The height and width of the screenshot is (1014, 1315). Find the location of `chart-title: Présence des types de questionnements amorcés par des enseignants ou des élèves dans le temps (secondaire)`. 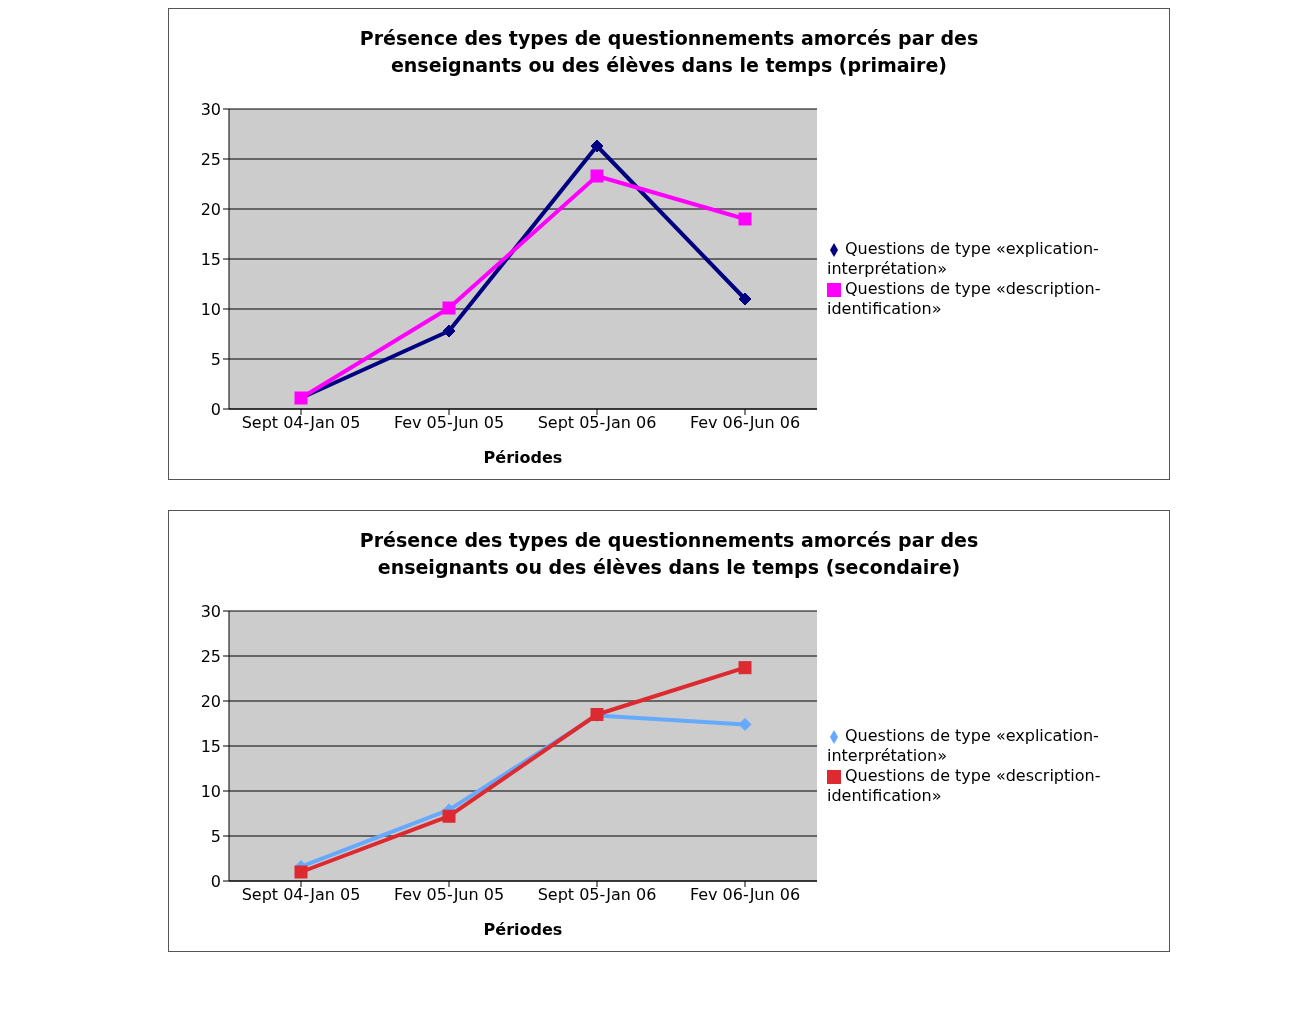

chart-title: Présence des types de questionnements amorcés par des enseignants ou des élèves dans le temps (secondaire) is located at coordinates (669, 554).